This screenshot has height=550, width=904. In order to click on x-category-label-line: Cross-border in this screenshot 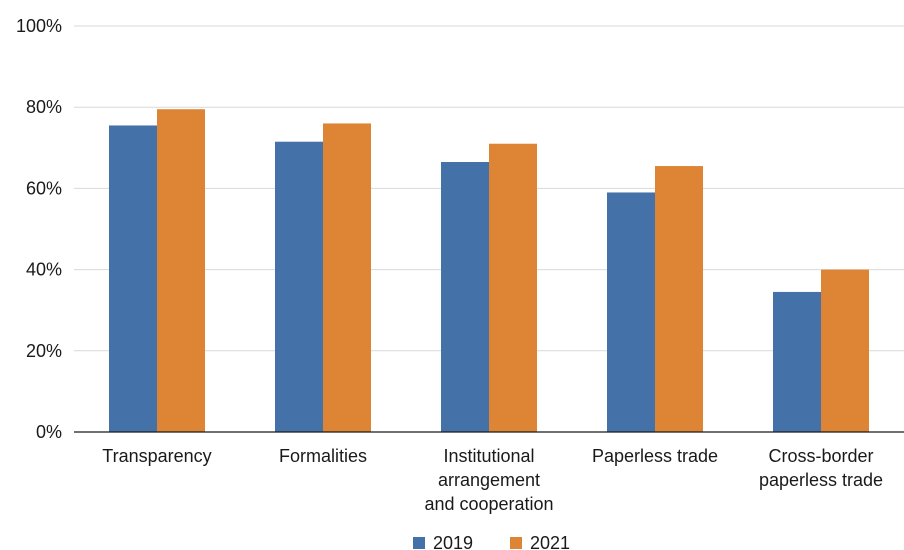, I will do `click(820, 456)`.